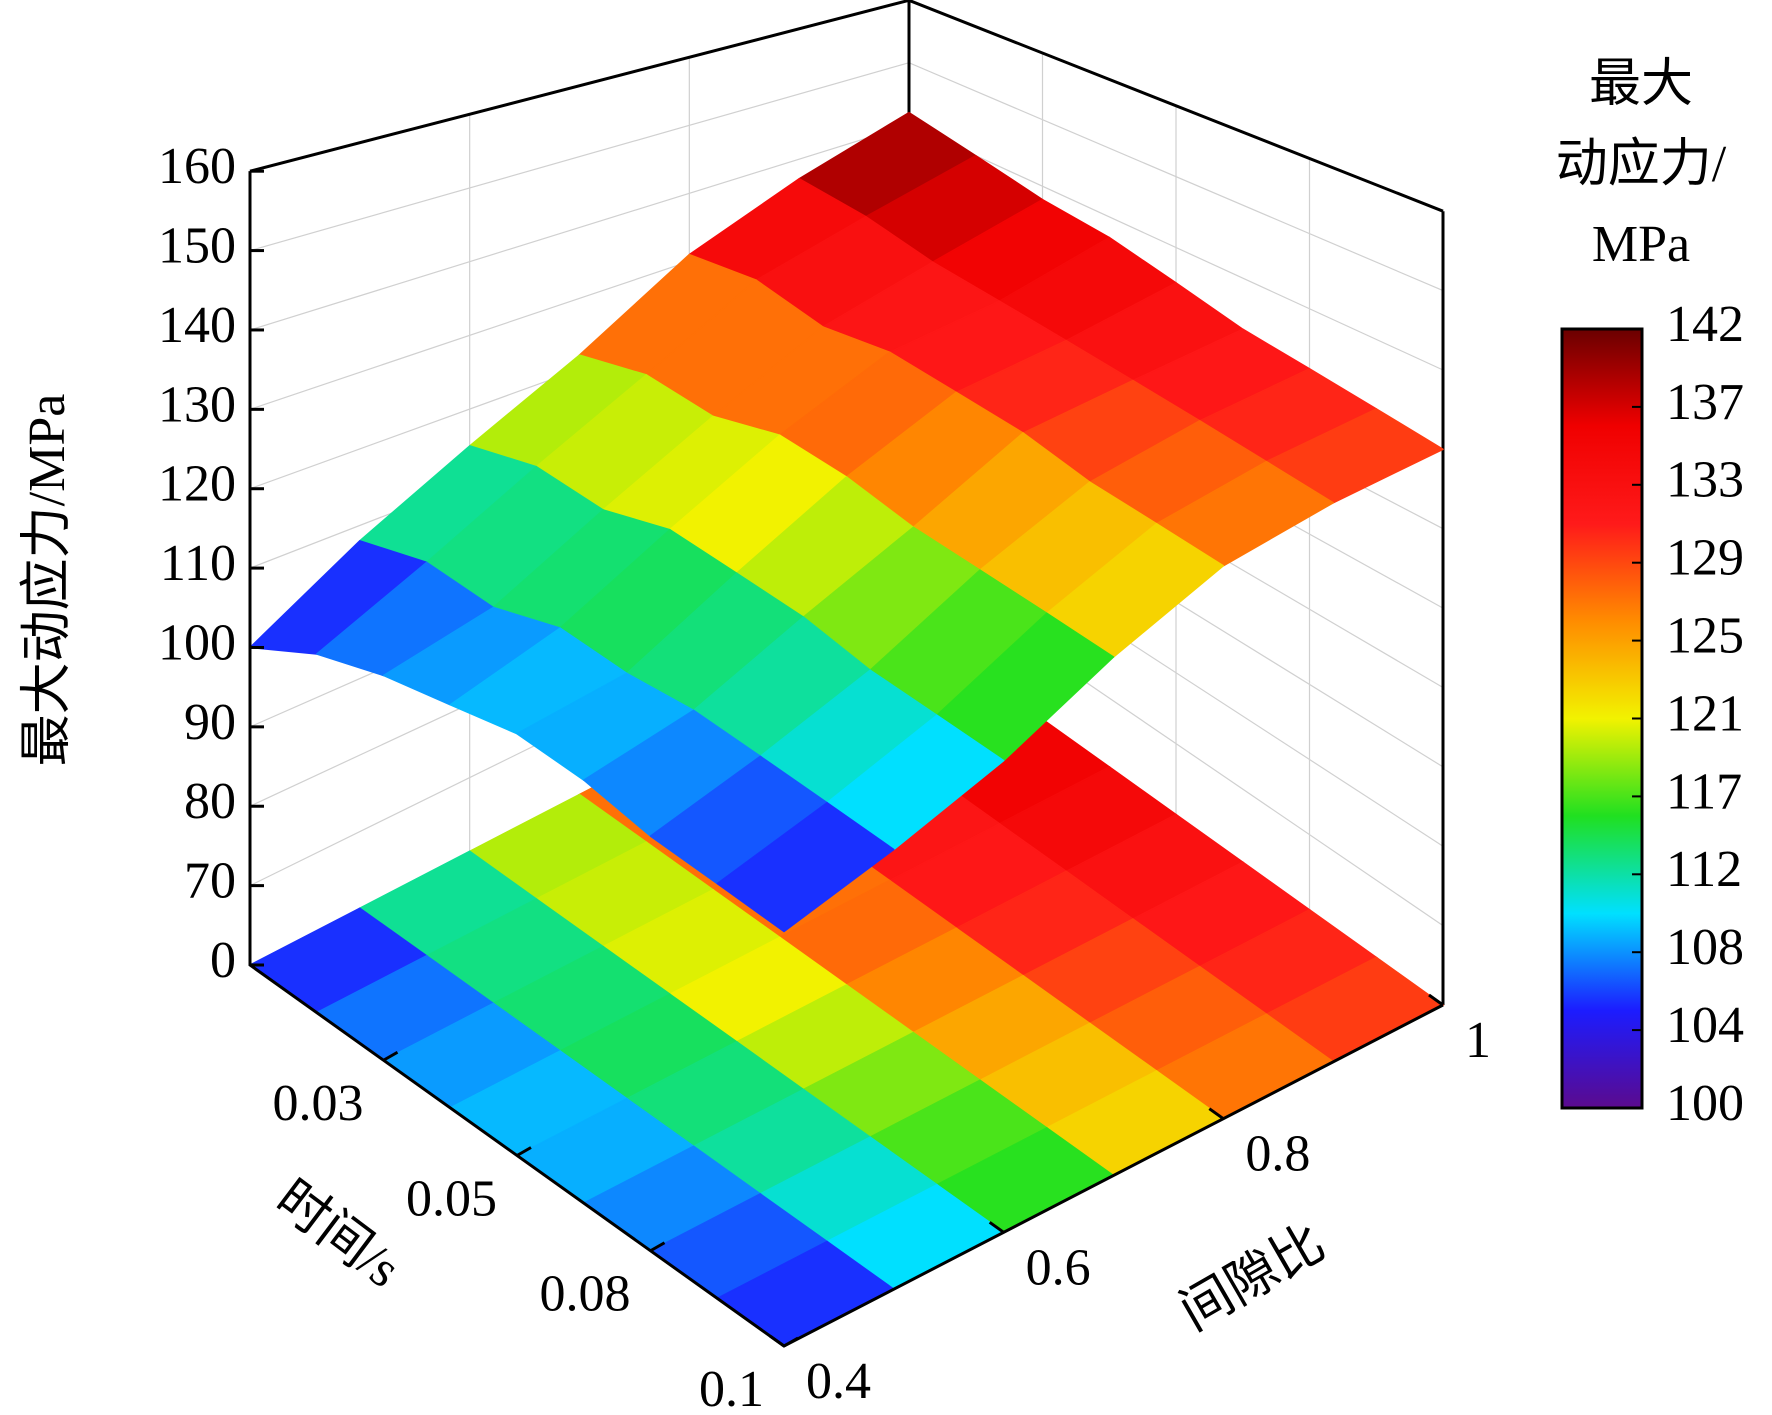 This screenshot has width=1772, height=1415. I want to click on z-tick-label: 70, so click(210, 881).